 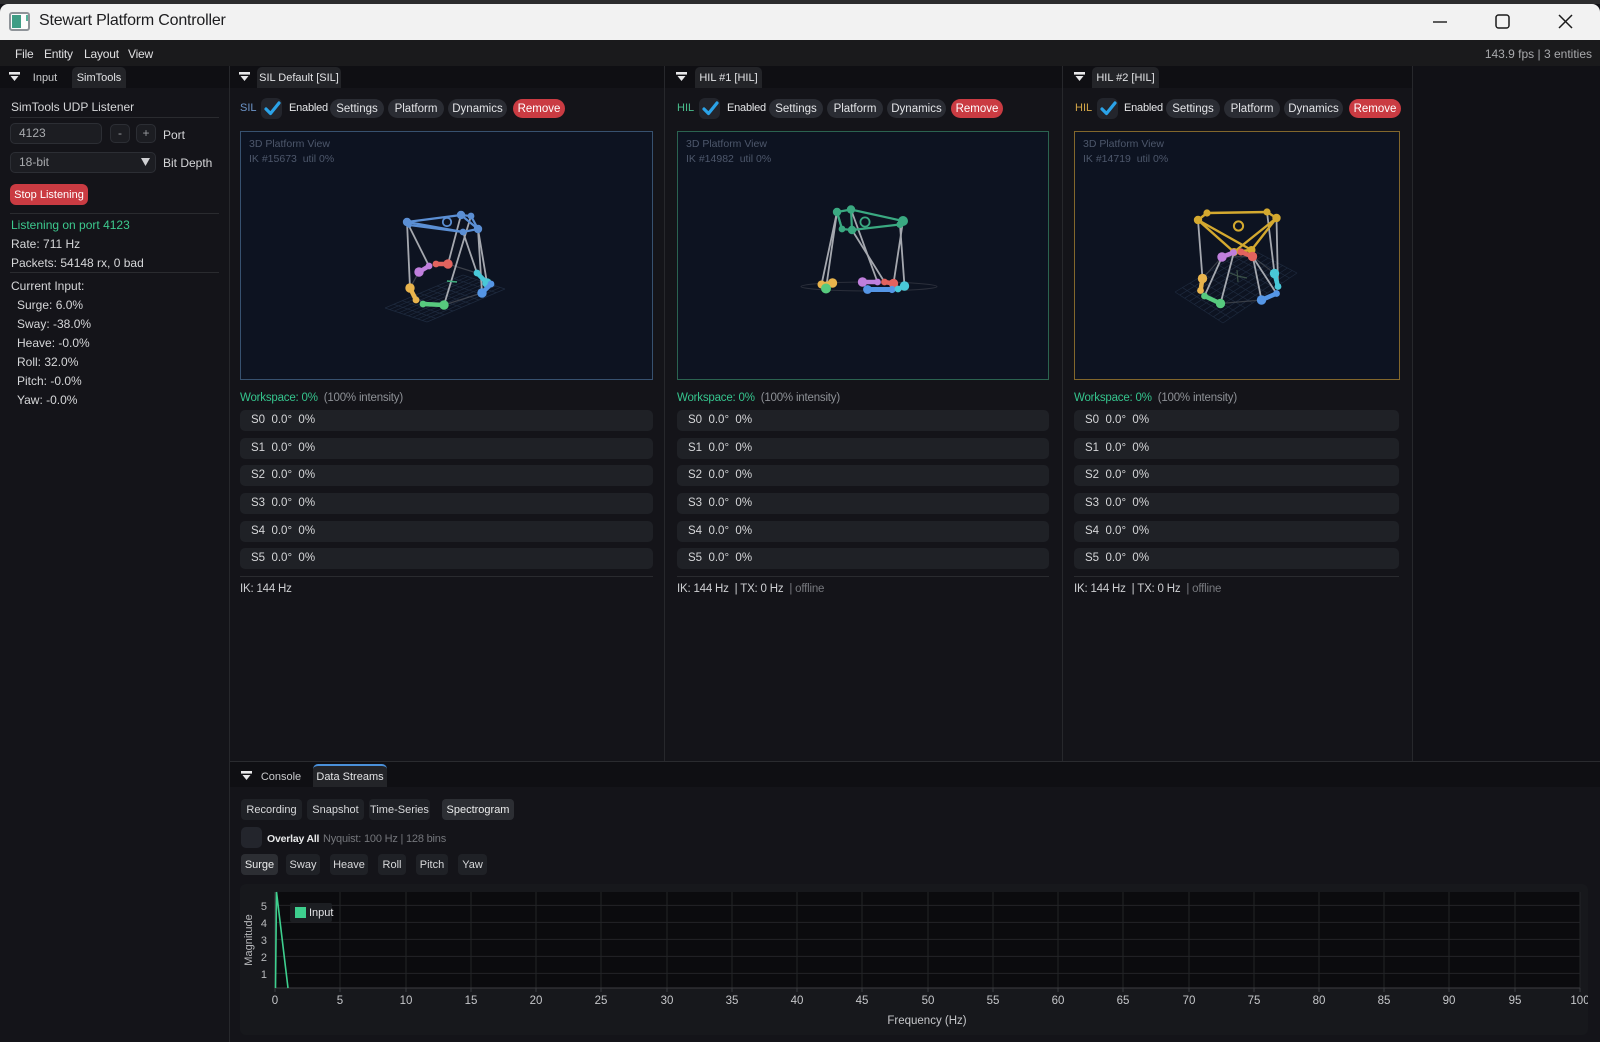 What do you see at coordinates (1189, 1001) in the screenshot?
I see `svg-text: 70` at bounding box center [1189, 1001].